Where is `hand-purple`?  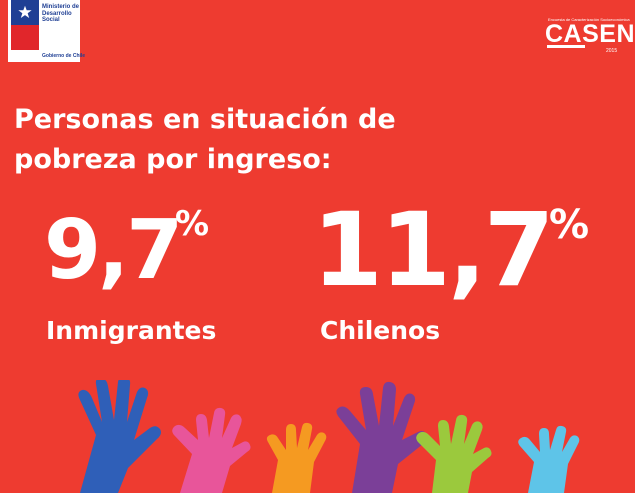 hand-purple is located at coordinates (382, 437).